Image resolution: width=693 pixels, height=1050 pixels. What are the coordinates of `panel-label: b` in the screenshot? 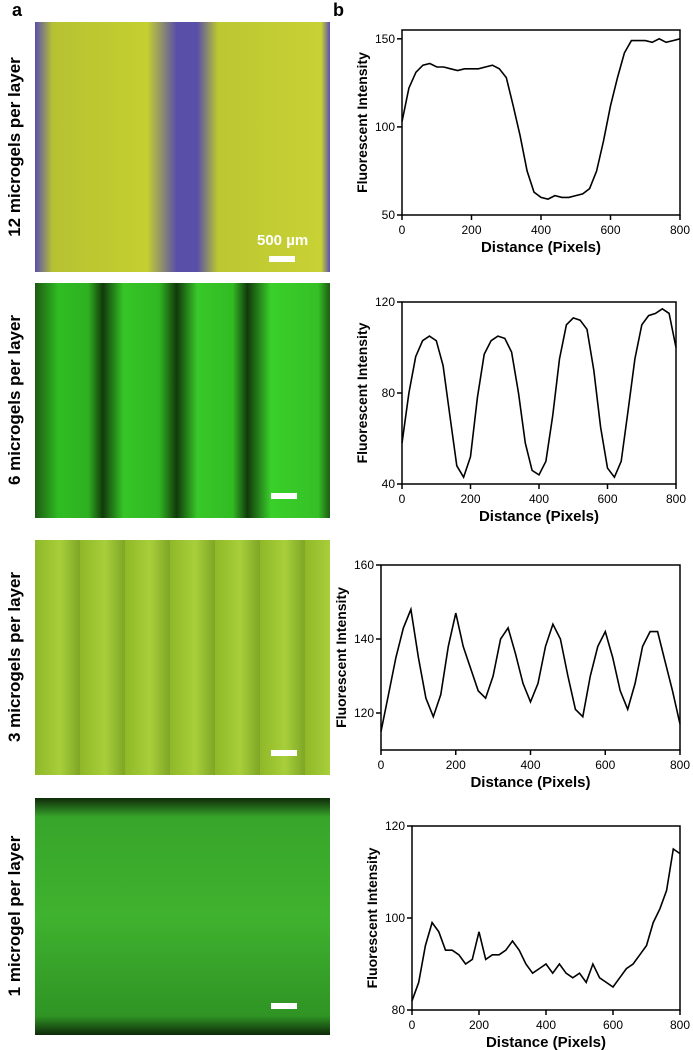 It's located at (338, 10).